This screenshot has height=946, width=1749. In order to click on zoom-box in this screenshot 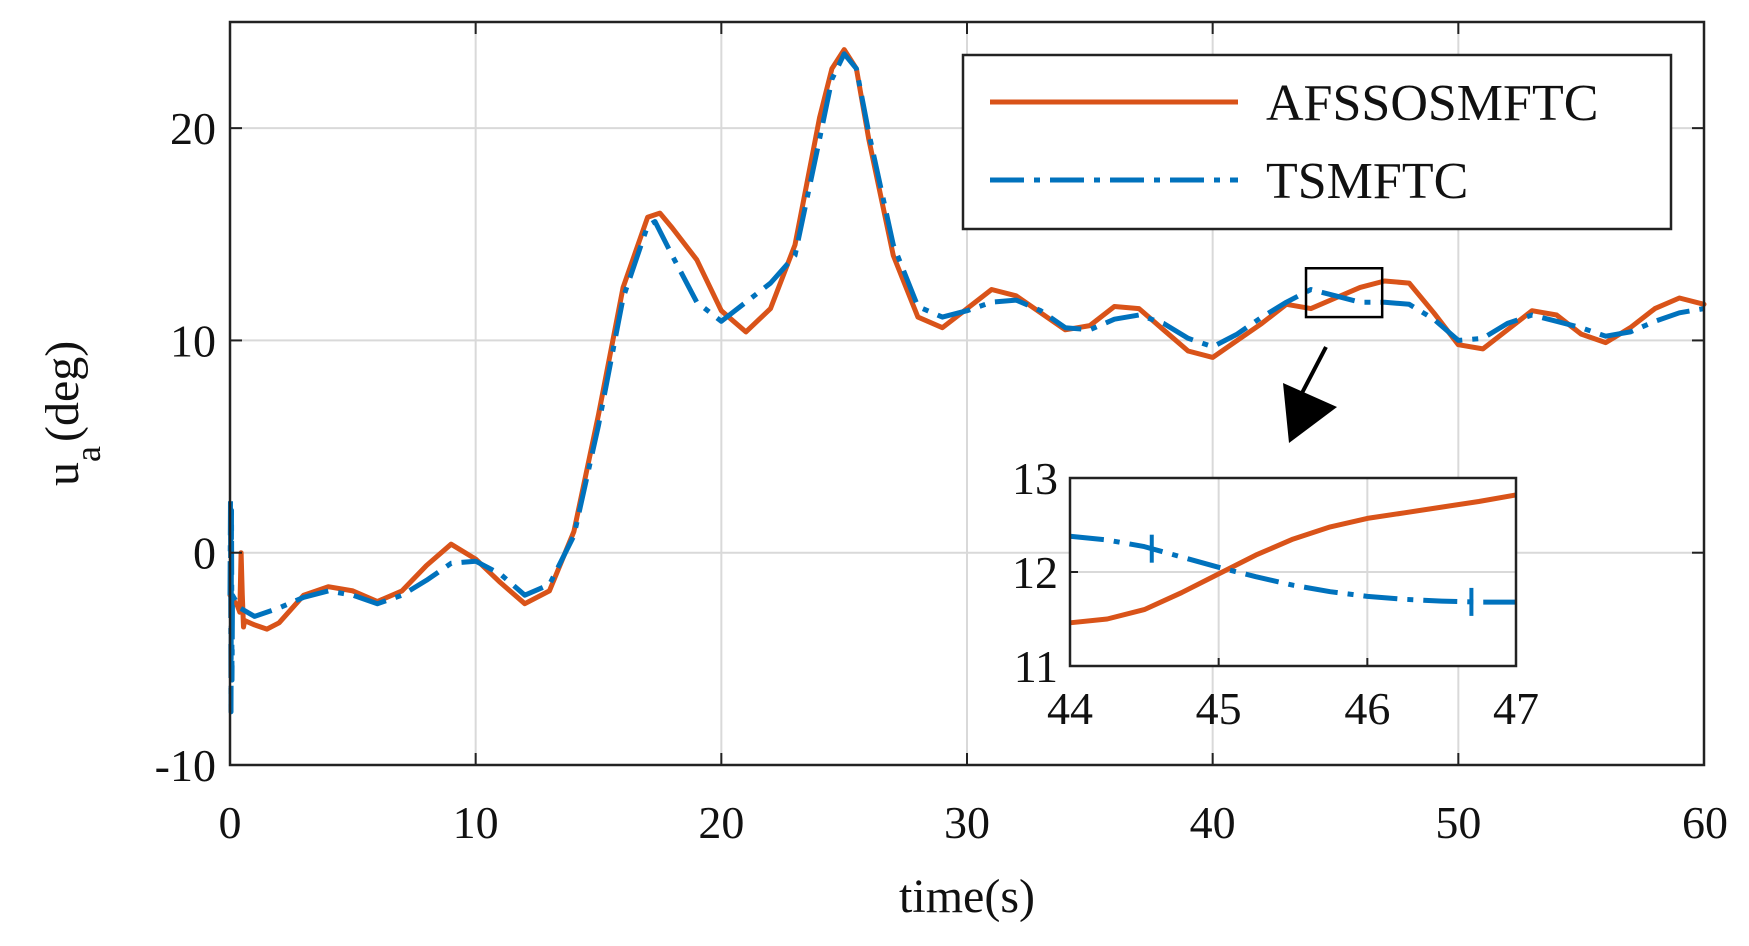, I will do `click(1344, 293)`.